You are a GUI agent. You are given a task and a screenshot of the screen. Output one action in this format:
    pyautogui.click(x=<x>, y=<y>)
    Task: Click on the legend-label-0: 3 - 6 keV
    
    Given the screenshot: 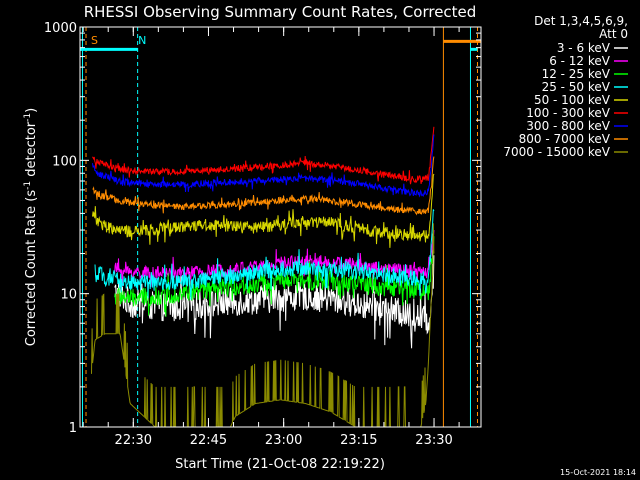 What is the action you would take?
    pyautogui.click(x=584, y=48)
    